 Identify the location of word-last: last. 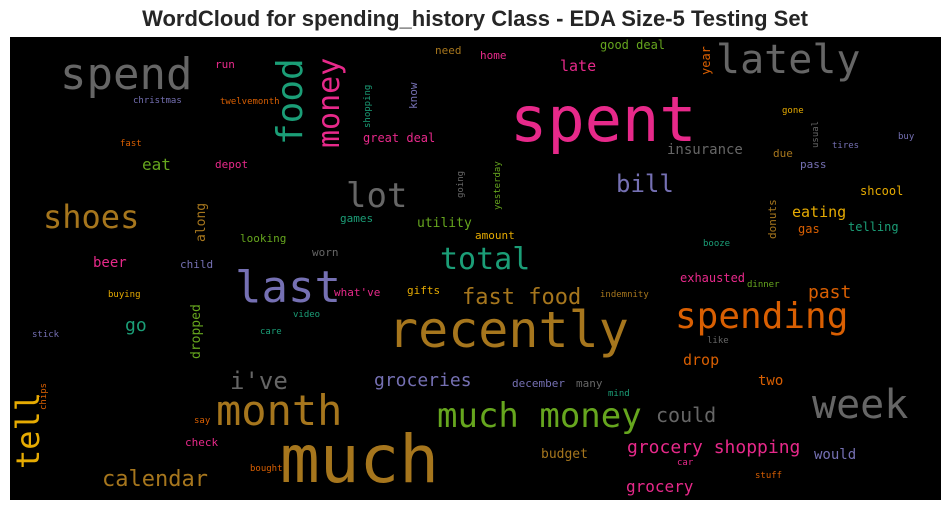
(288, 287).